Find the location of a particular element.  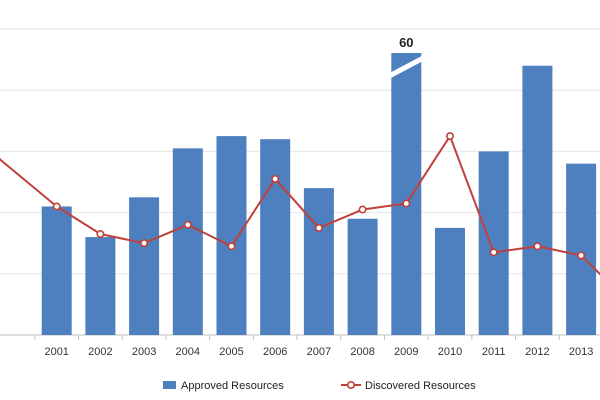

legend-swatch-approved is located at coordinates (169, 385).